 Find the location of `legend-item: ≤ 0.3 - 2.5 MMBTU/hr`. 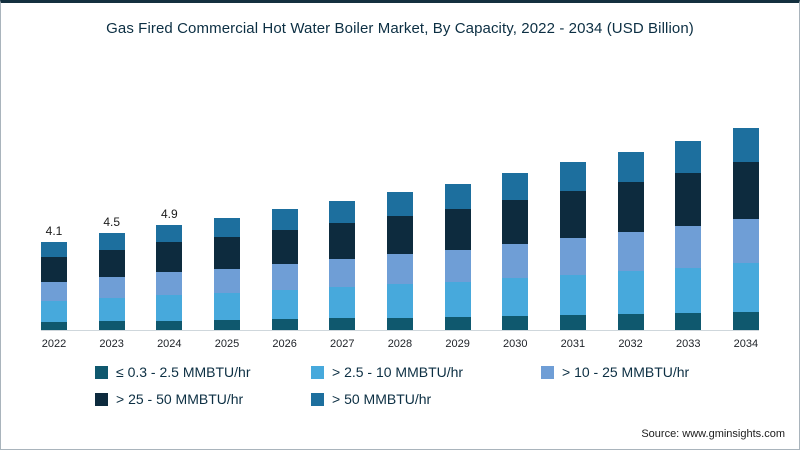

legend-item: ≤ 0.3 - 2.5 MMBTU/hr is located at coordinates (203, 372).